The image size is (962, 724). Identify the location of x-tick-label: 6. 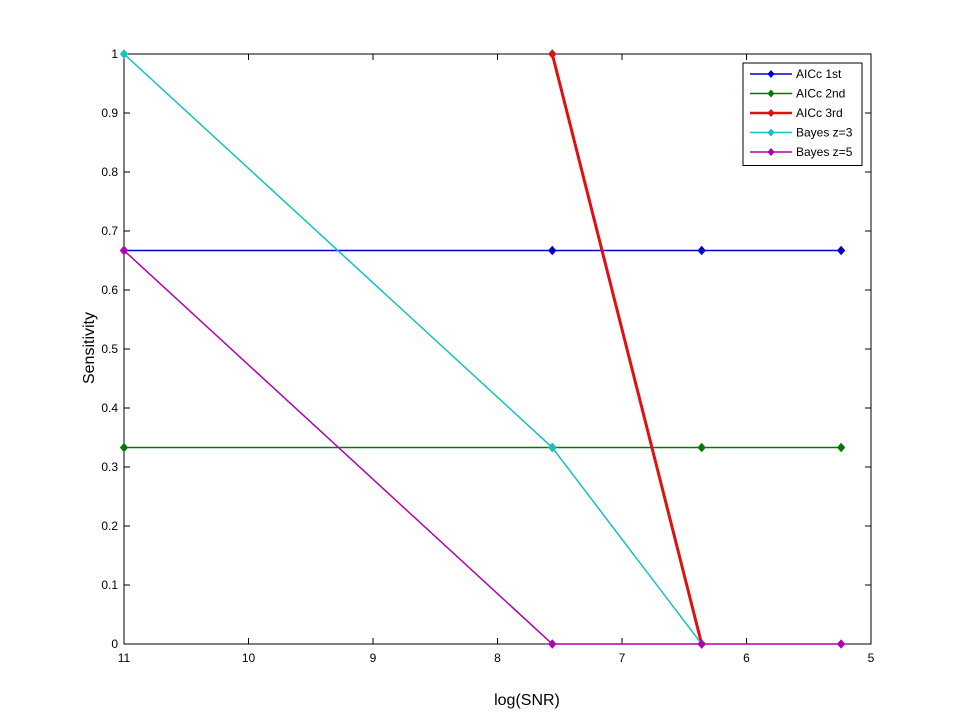
(746, 658).